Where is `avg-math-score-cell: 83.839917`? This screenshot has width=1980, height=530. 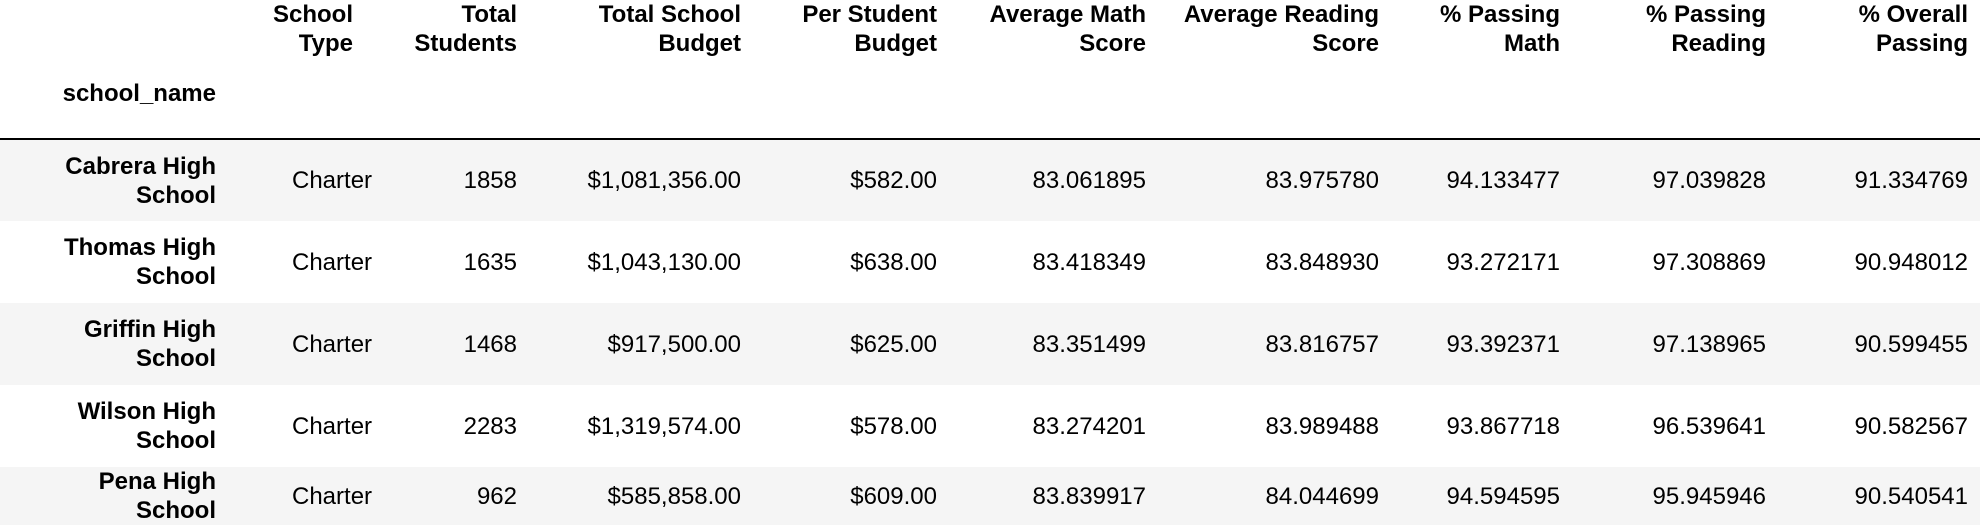
avg-math-score-cell: 83.839917 is located at coordinates (1089, 496).